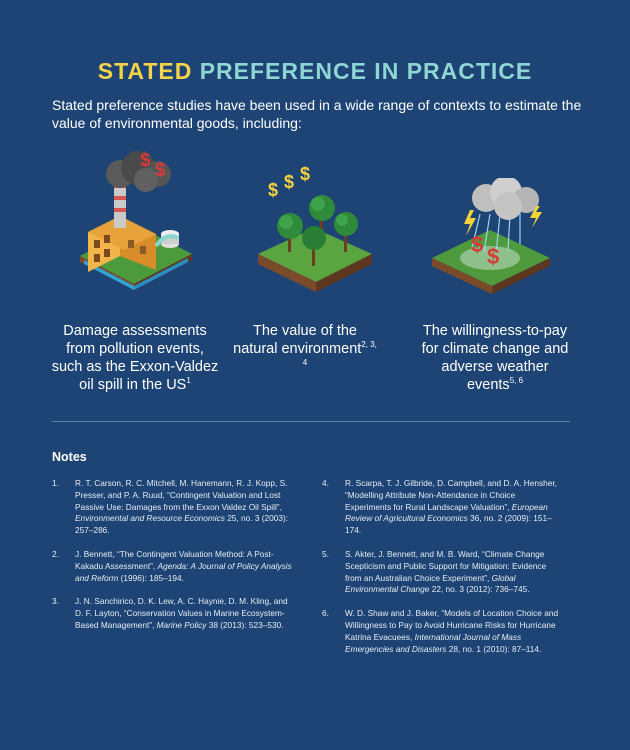  I want to click on note-number: 1., so click(55, 483).